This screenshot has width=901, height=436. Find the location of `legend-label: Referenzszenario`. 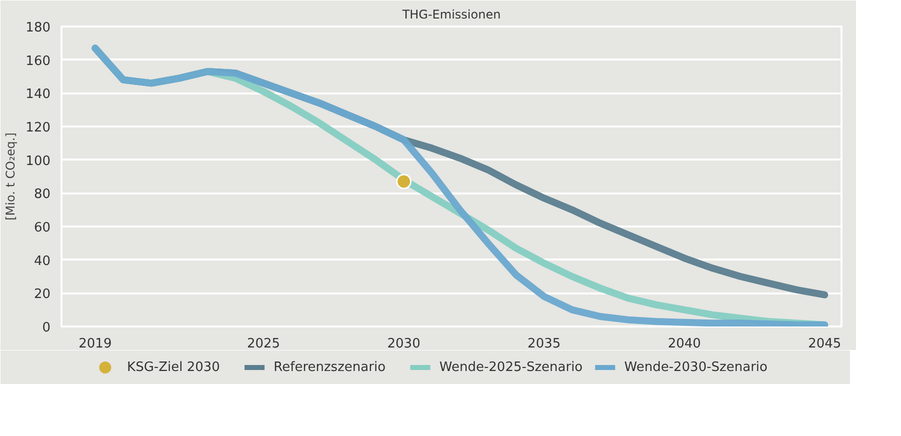

legend-label: Referenzszenario is located at coordinates (330, 367).